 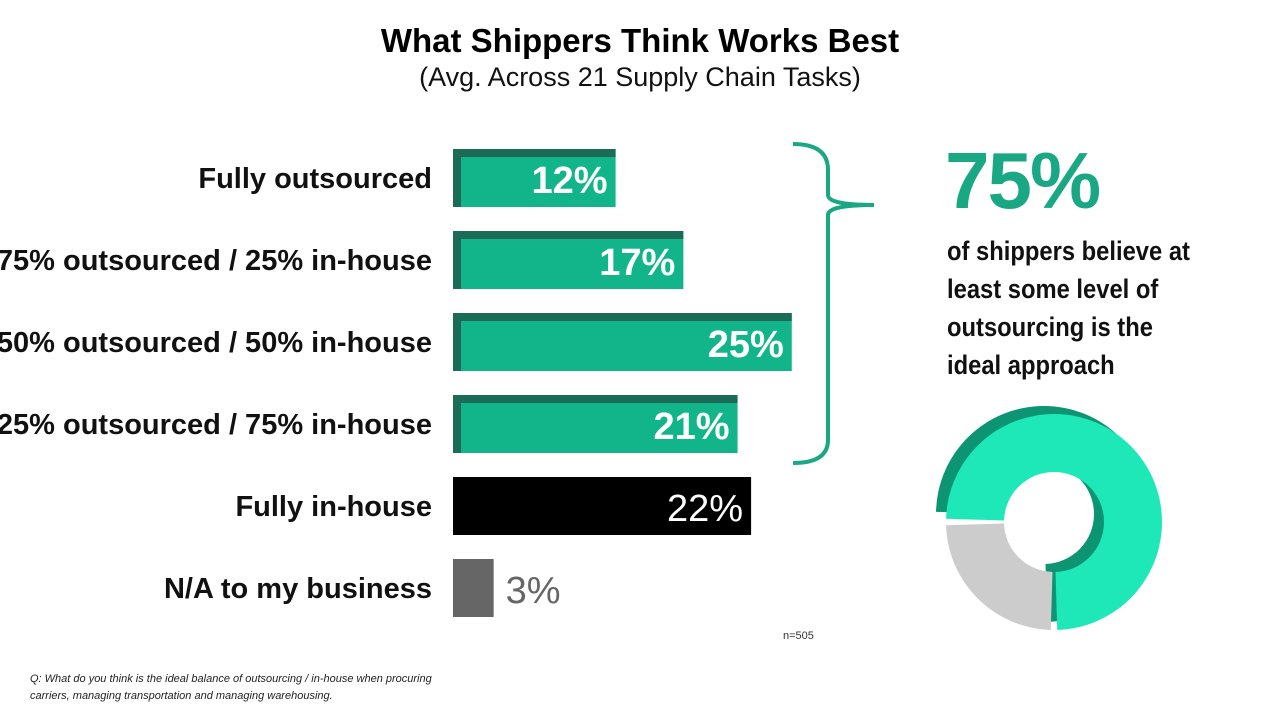 I want to click on category-label: 75% outsourced / 25% in-house, so click(x=216, y=261).